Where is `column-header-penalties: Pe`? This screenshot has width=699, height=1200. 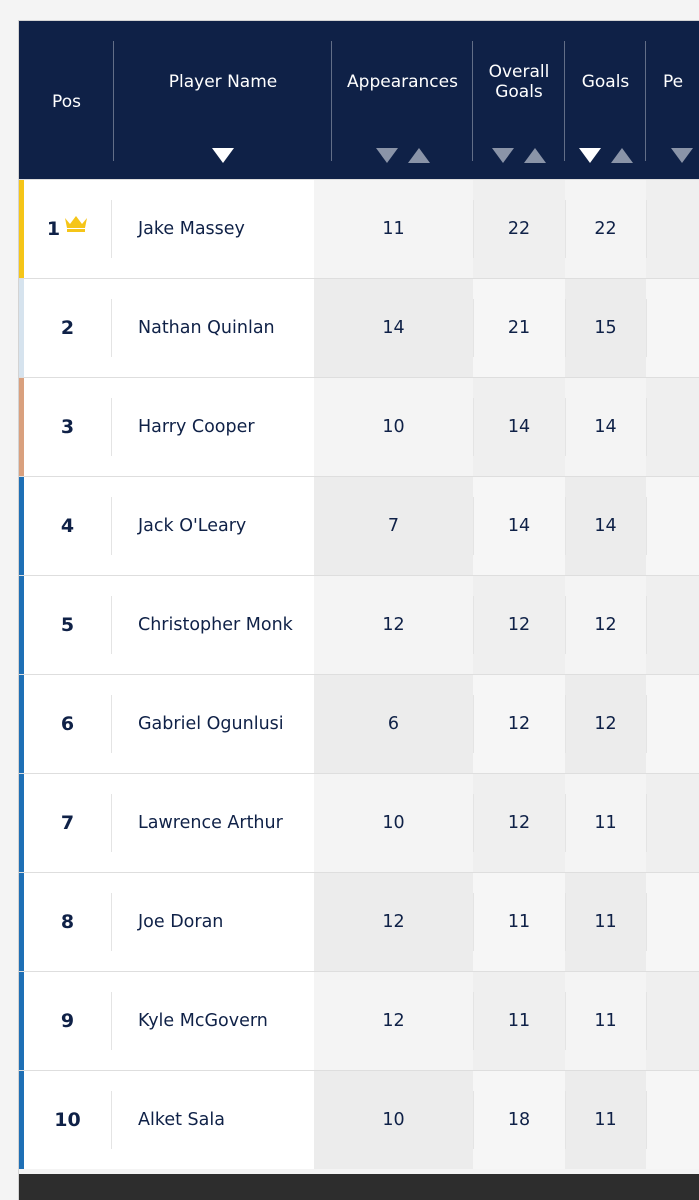
column-header-penalties: Pe is located at coordinates (672, 100).